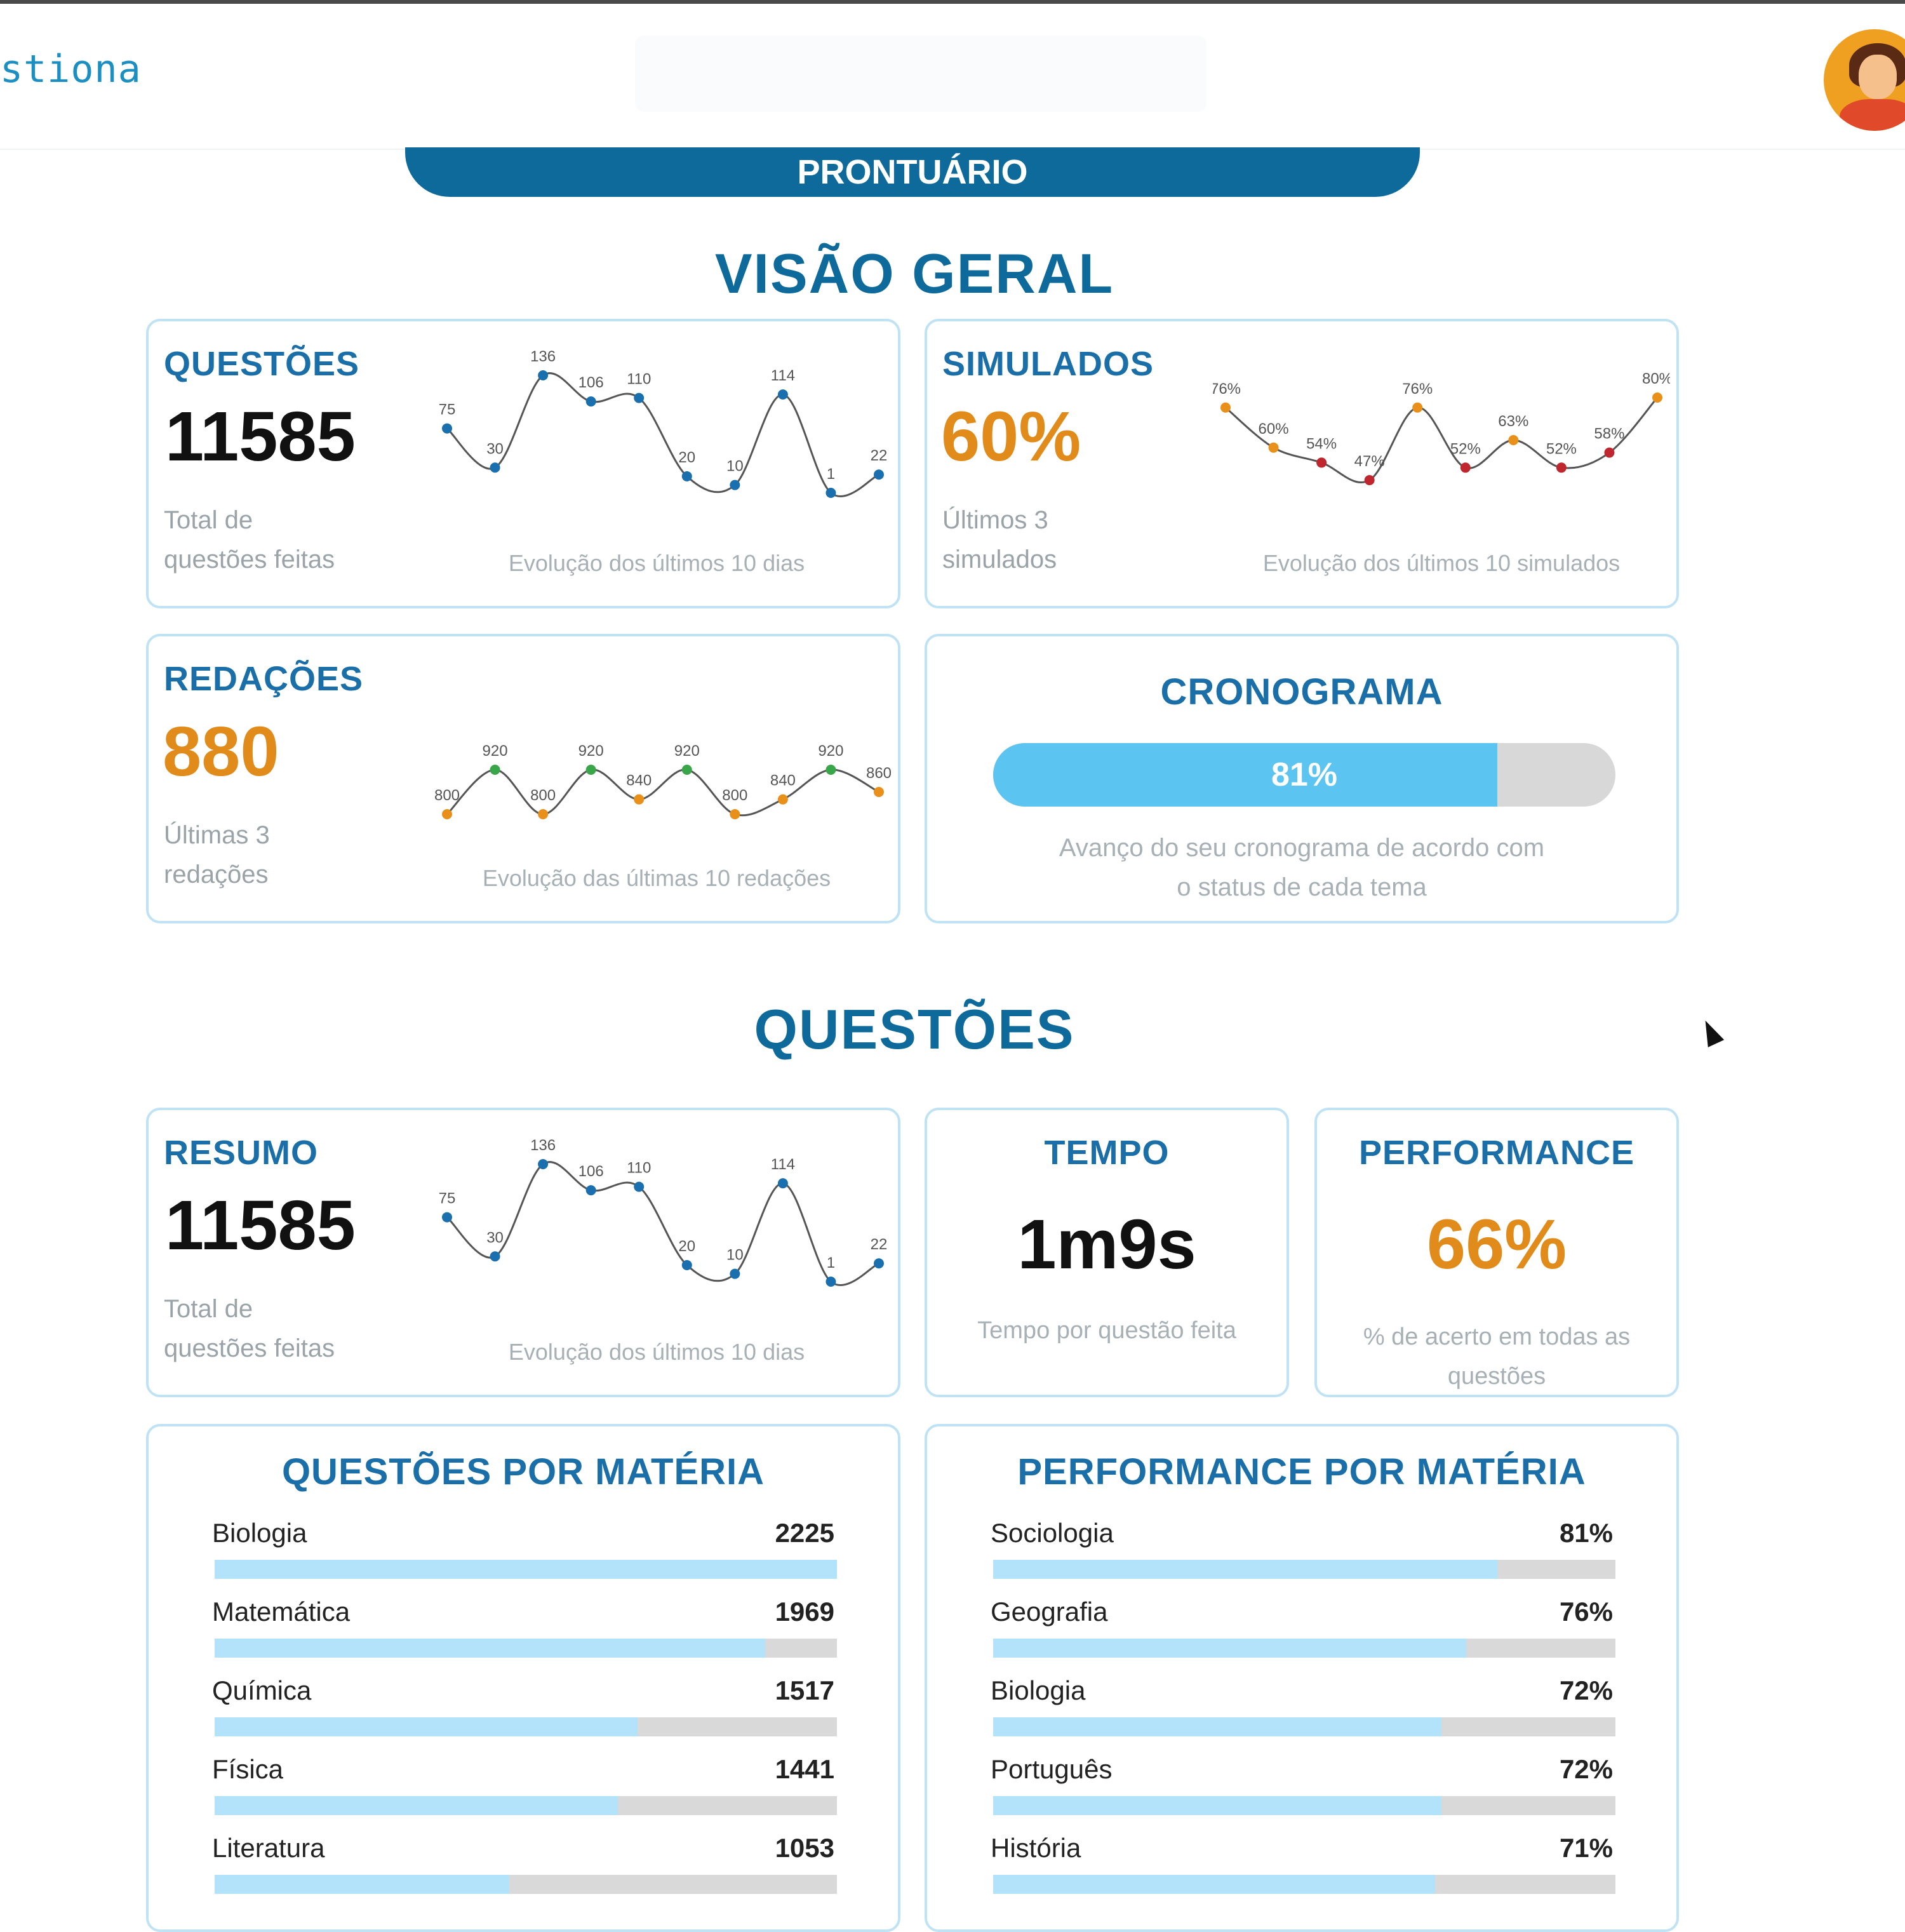  What do you see at coordinates (495, 448) in the screenshot?
I see `data-label: 30` at bounding box center [495, 448].